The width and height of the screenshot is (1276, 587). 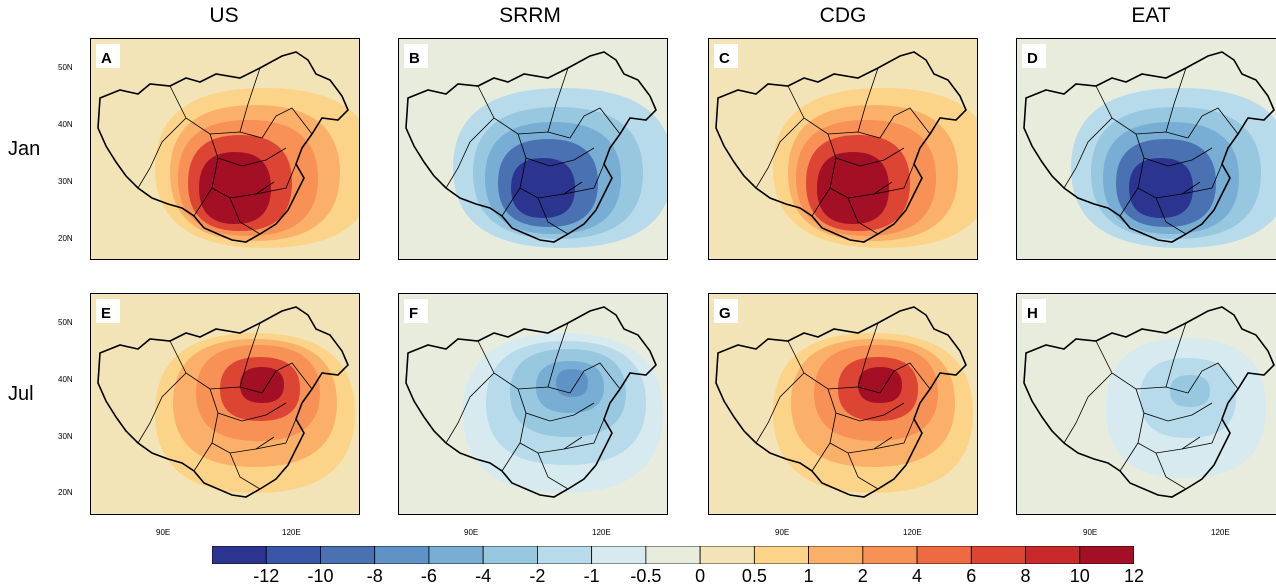 I want to click on colorbar-label: 1, so click(x=809, y=576).